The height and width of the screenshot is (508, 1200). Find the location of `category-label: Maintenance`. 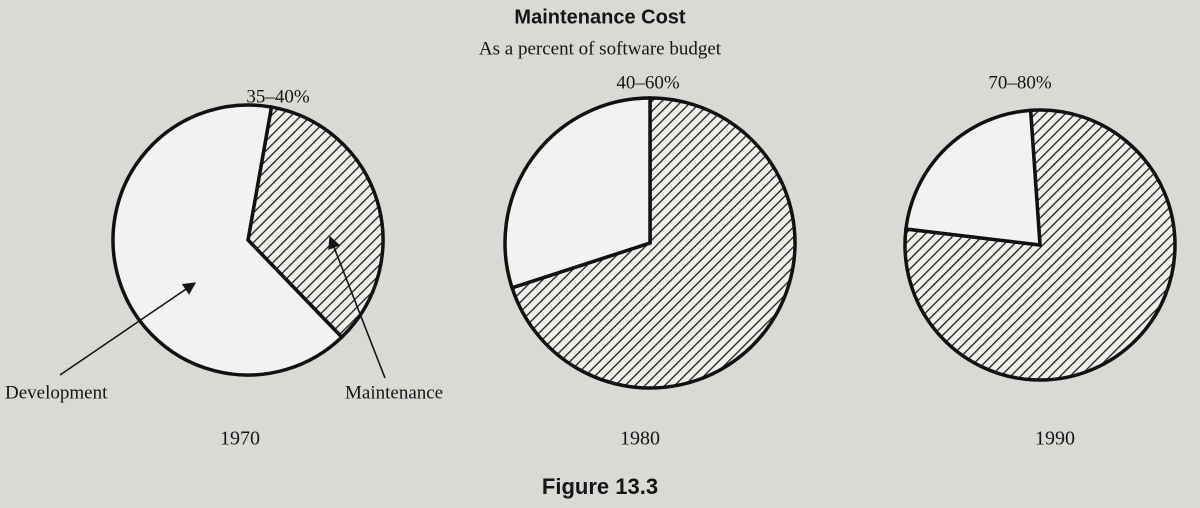

category-label: Maintenance is located at coordinates (394, 392).